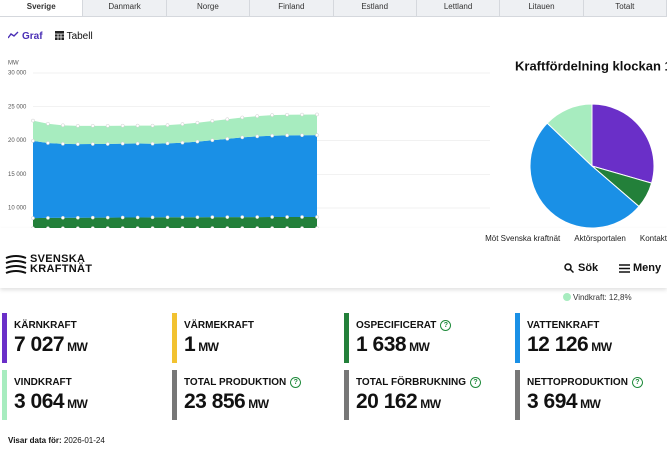 This screenshot has height=450, width=667. Describe the element at coordinates (17, 74) in the screenshot. I see `y-tick-label: 30 000` at that location.